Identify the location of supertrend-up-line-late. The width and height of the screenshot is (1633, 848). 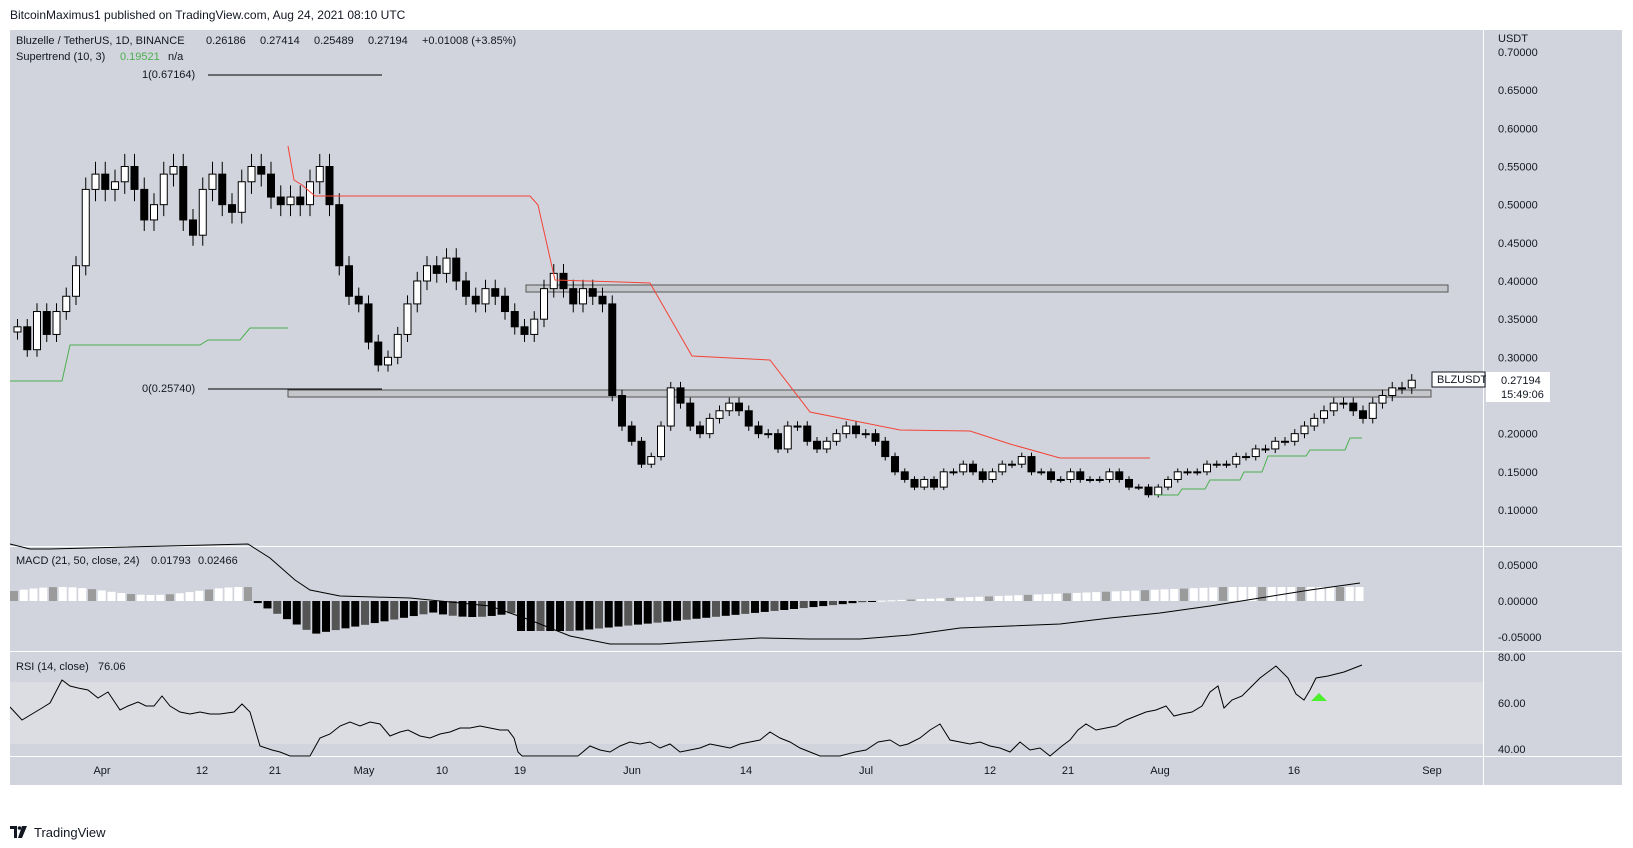
(1258, 466).